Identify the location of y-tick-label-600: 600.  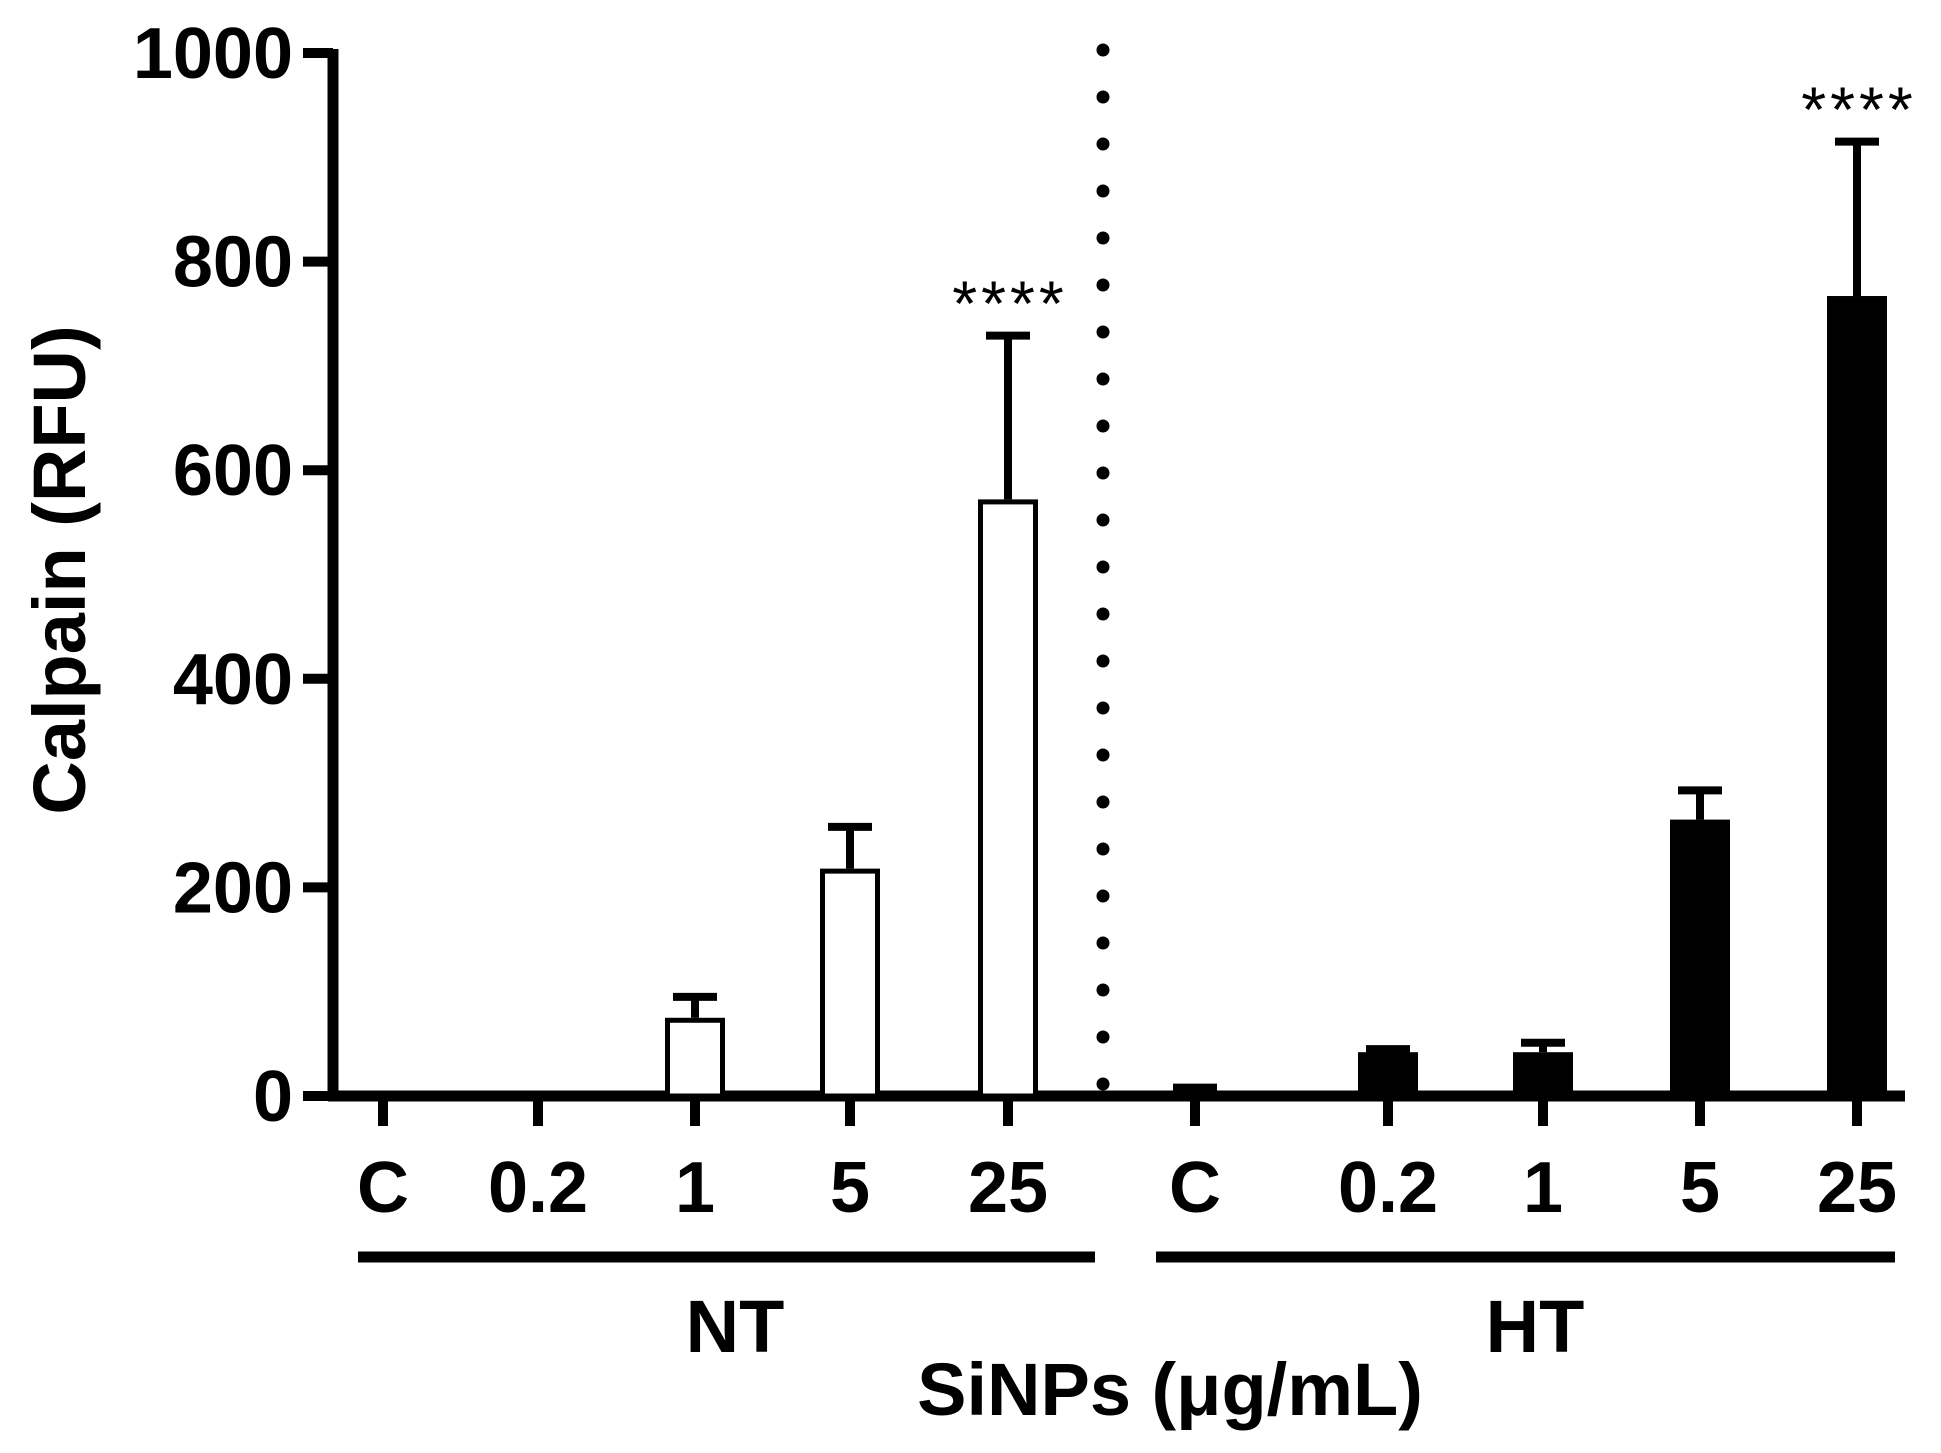
(233, 471).